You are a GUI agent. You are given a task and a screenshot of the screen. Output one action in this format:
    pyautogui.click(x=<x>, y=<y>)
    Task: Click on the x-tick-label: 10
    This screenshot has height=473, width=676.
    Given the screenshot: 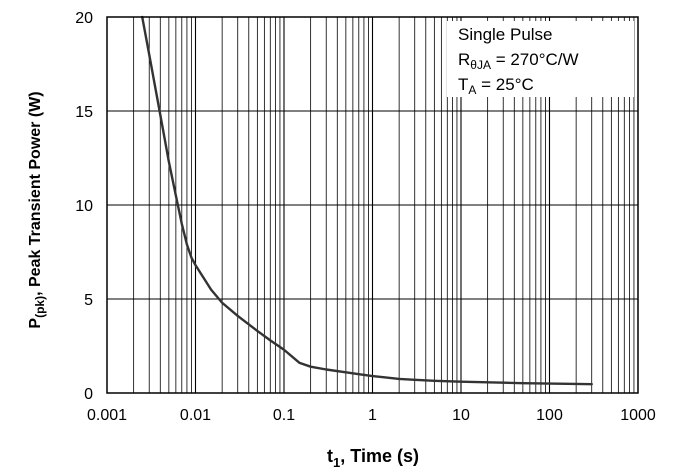 What is the action you would take?
    pyautogui.click(x=461, y=415)
    